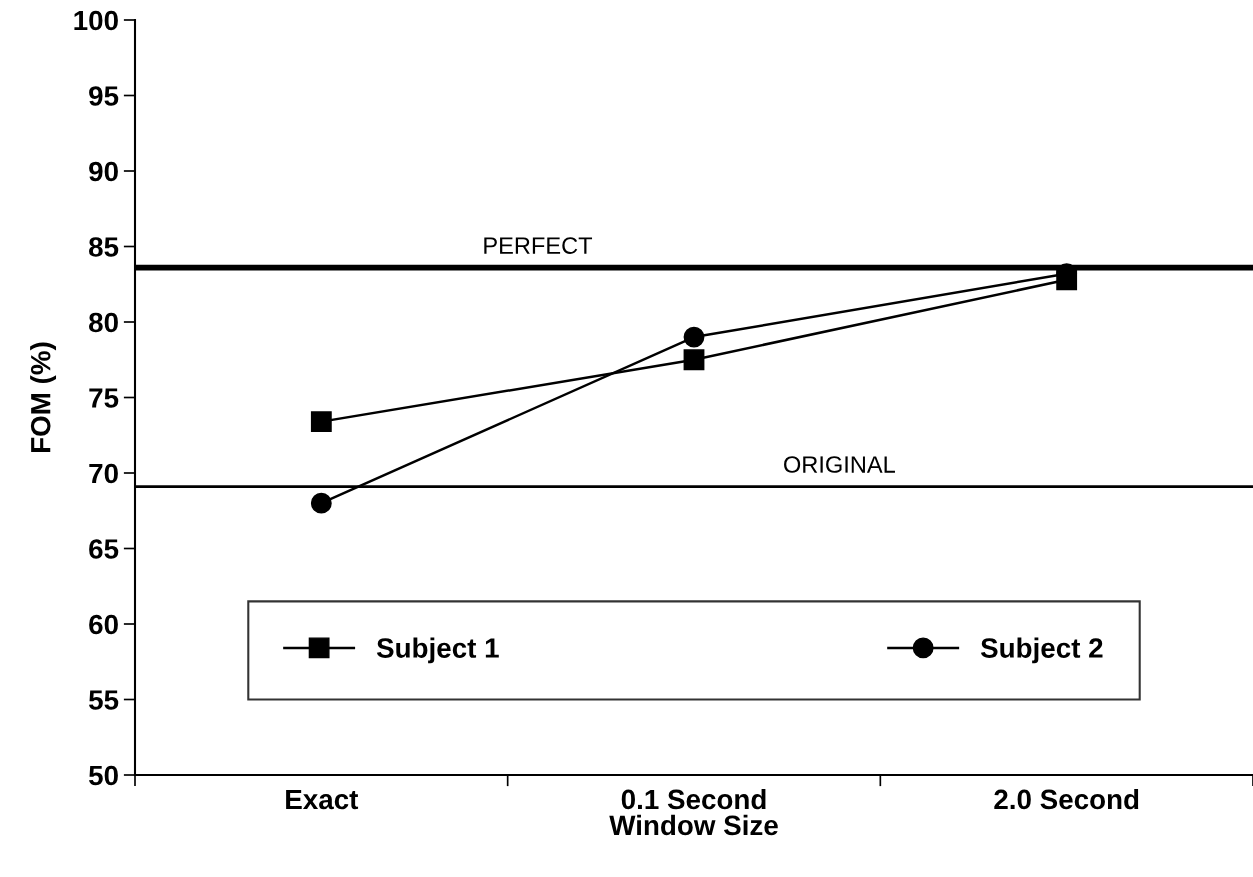 This screenshot has width=1253, height=877. Describe the element at coordinates (43, 397) in the screenshot. I see `y-axis-title: FOM (%)` at that location.